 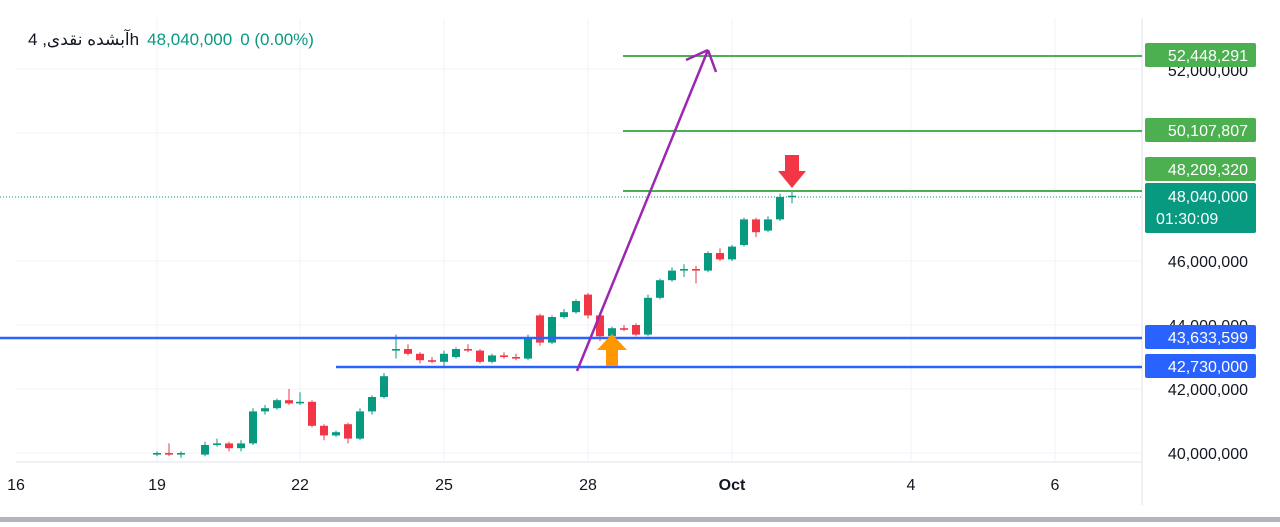 I want to click on arrow-down-icon, so click(x=792, y=171).